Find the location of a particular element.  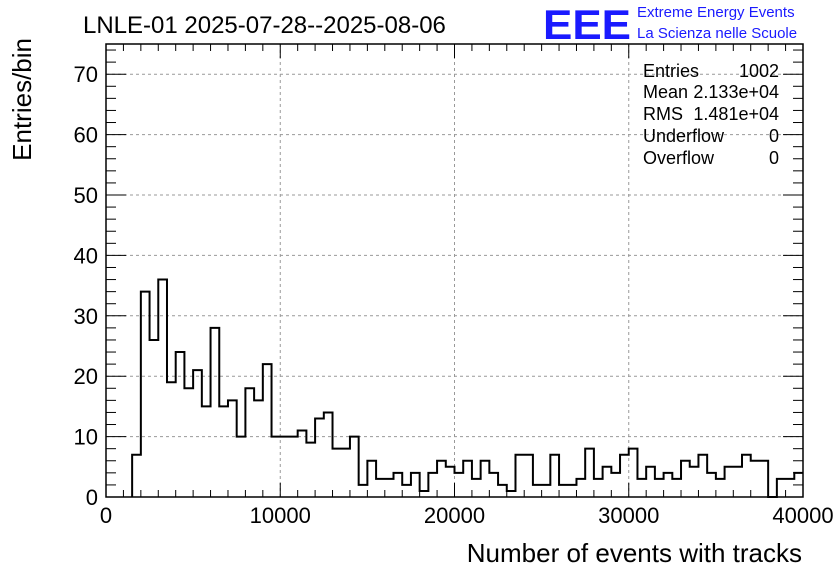

stat-underflow-label: Underflow is located at coordinates (684, 136).